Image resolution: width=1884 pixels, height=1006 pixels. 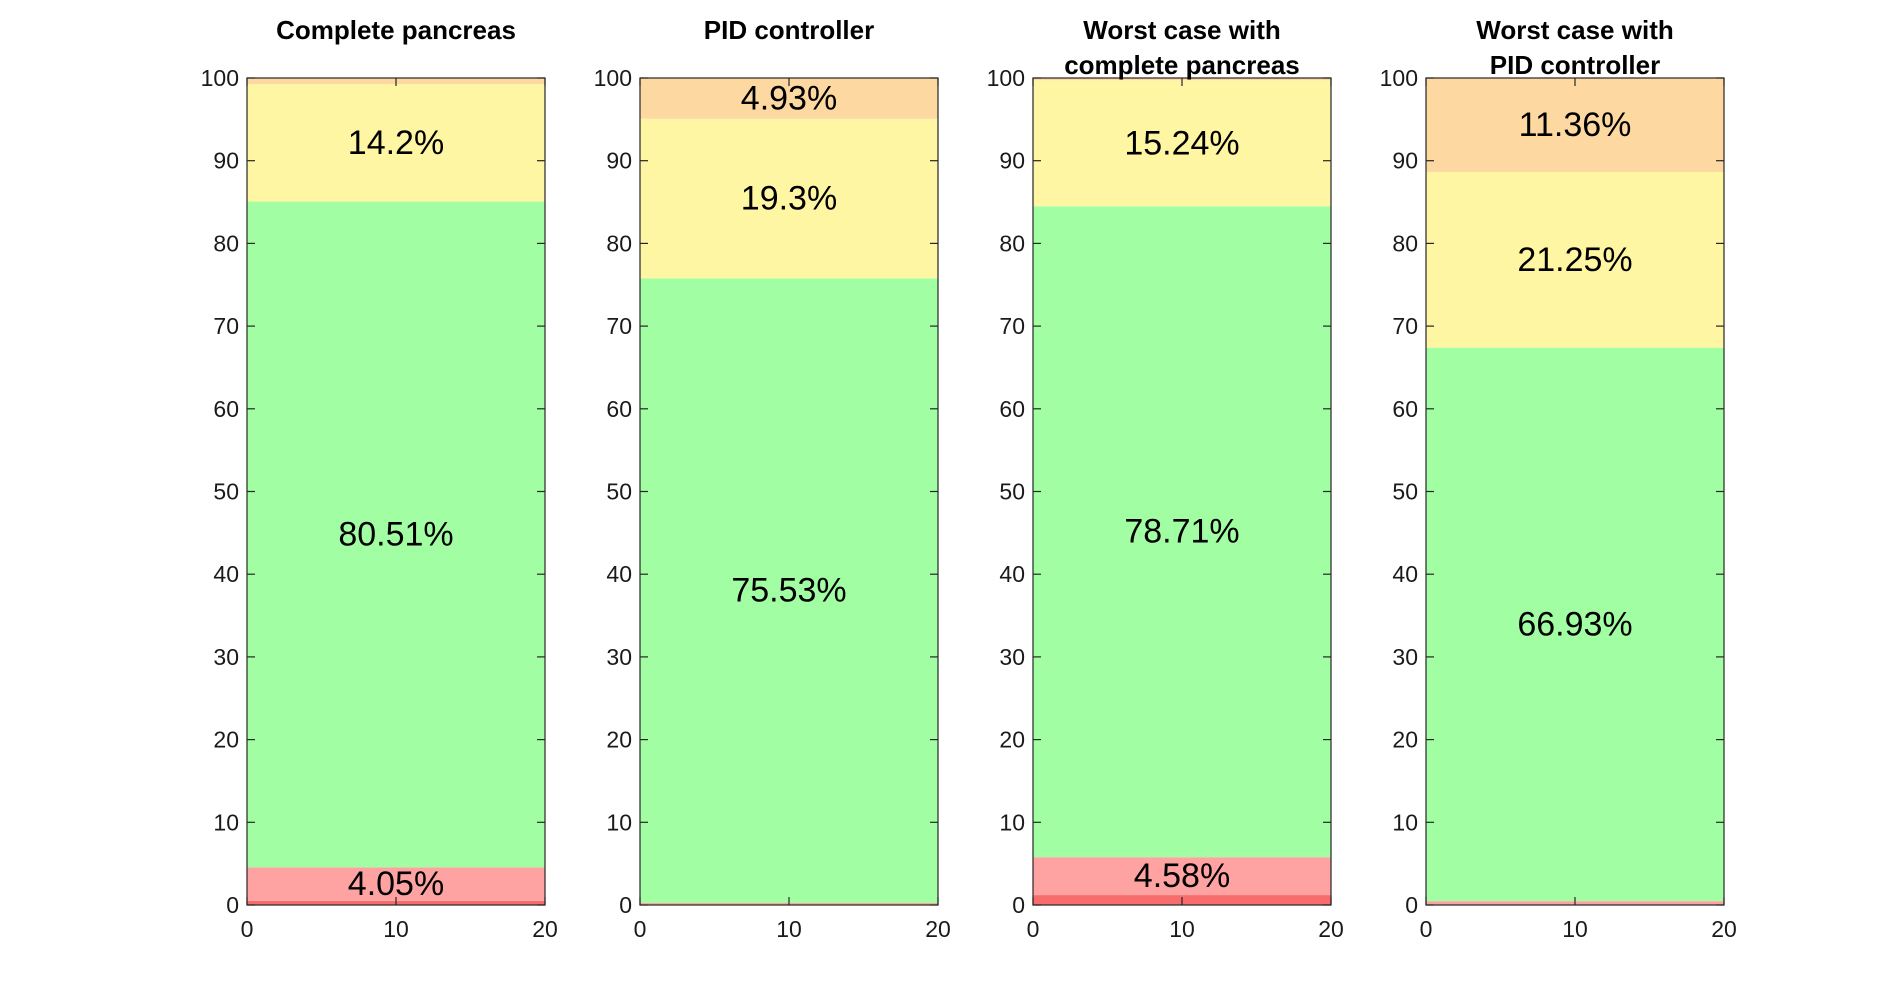 I want to click on segment-label: 66.93%, so click(x=1574, y=624).